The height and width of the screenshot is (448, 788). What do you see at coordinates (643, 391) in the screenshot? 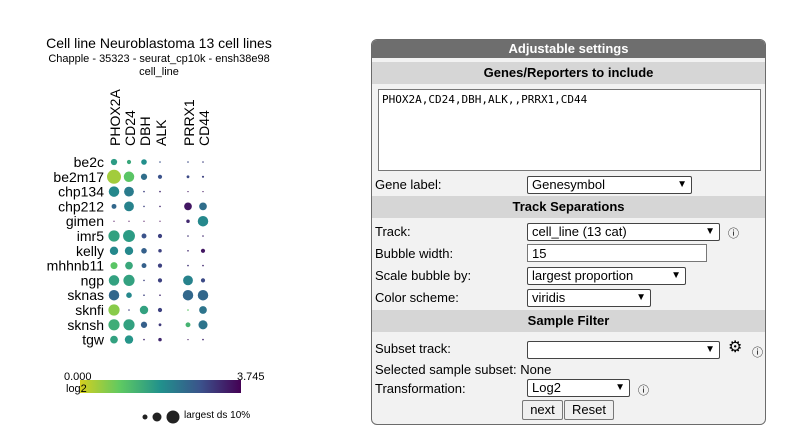
I see `transformation-info-icon: ⓘ` at bounding box center [643, 391].